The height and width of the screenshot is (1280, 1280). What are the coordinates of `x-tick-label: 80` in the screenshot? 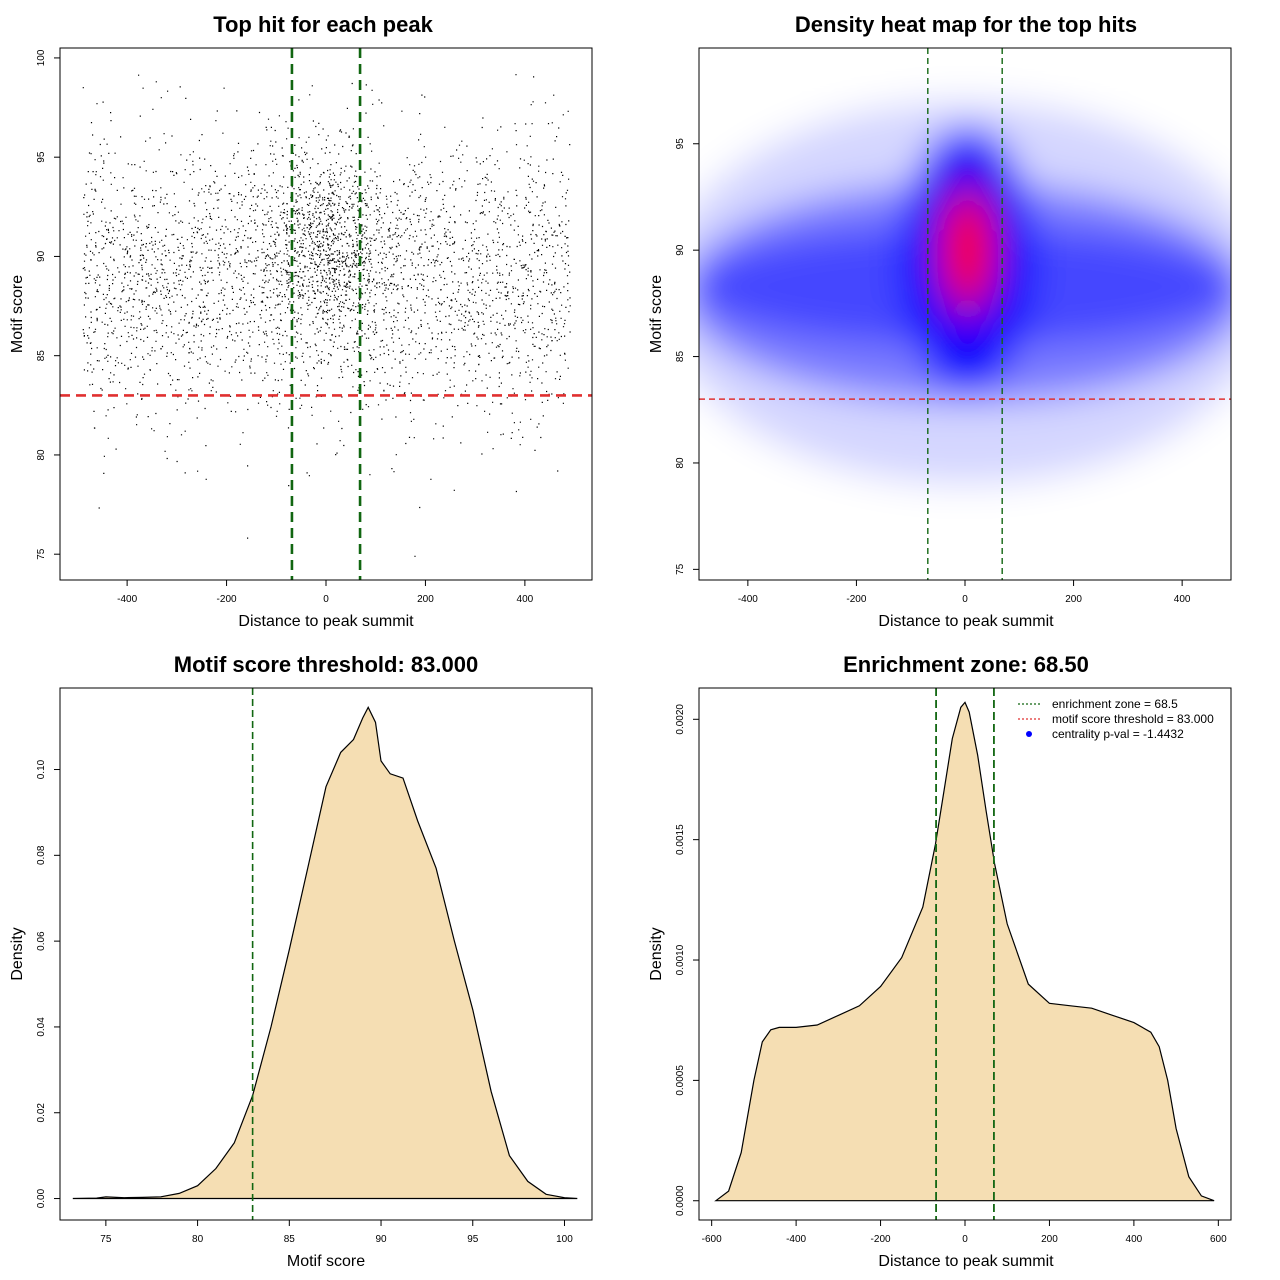 It's located at (198, 1239).